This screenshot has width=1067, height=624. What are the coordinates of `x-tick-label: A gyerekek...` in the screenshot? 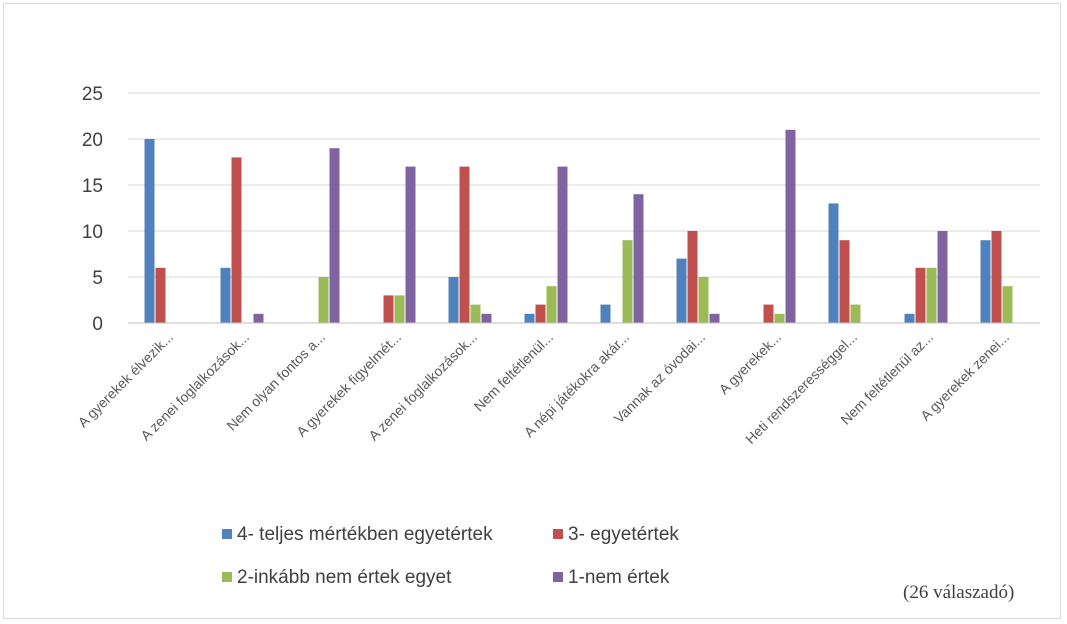 It's located at (750, 363).